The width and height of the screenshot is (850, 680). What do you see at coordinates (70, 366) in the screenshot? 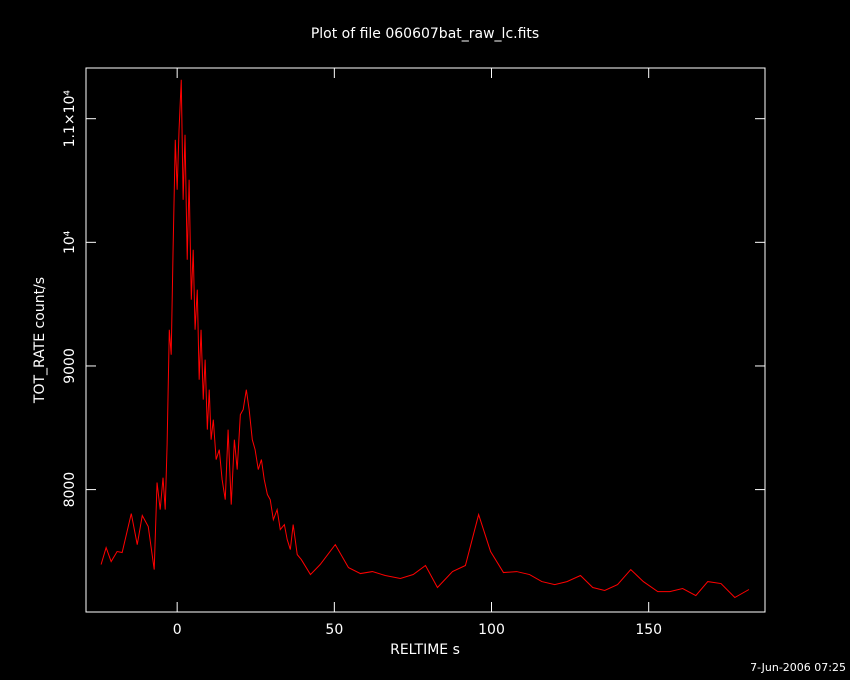
I see `y-tick-label: 9000` at bounding box center [70, 366].